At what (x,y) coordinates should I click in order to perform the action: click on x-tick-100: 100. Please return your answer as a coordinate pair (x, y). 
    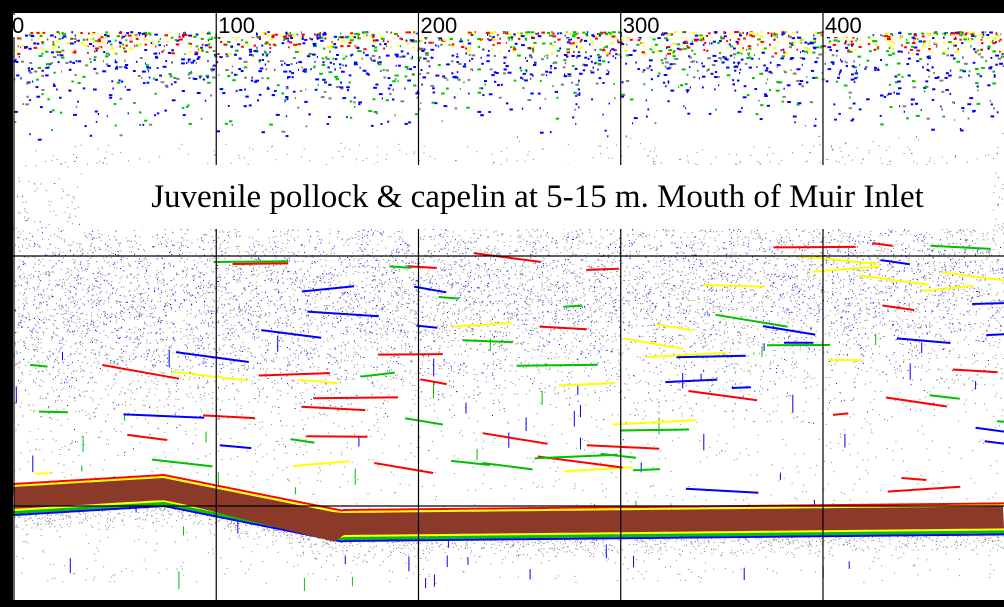
    Looking at the image, I should click on (236, 25).